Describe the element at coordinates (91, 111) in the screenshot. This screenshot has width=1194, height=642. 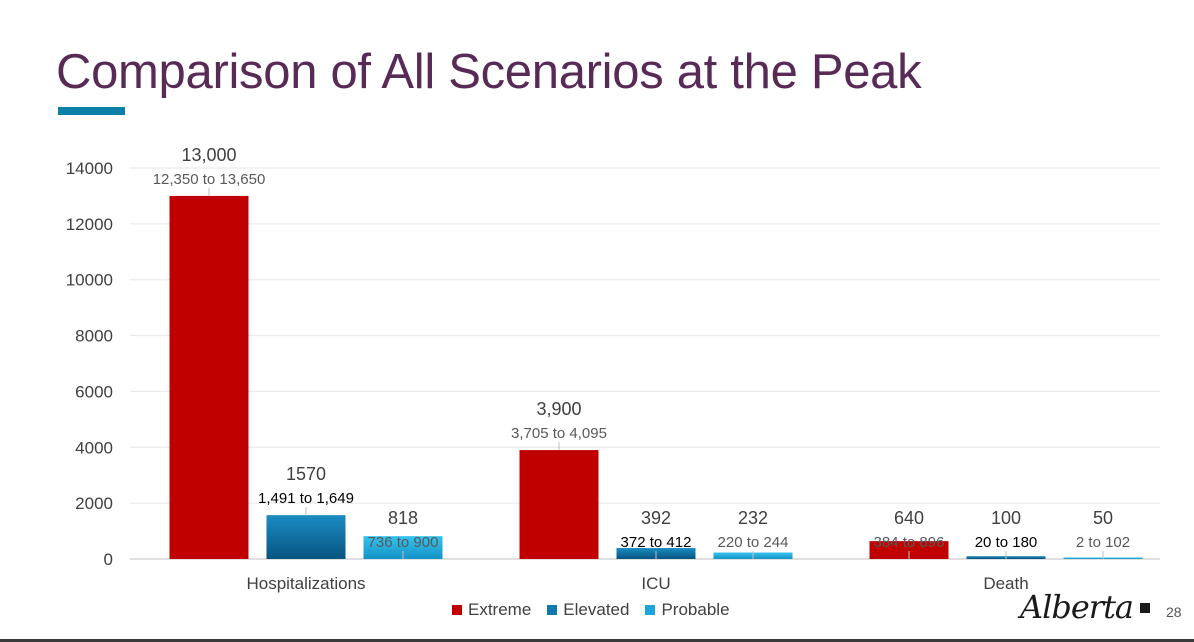
I see `title-underline` at that location.